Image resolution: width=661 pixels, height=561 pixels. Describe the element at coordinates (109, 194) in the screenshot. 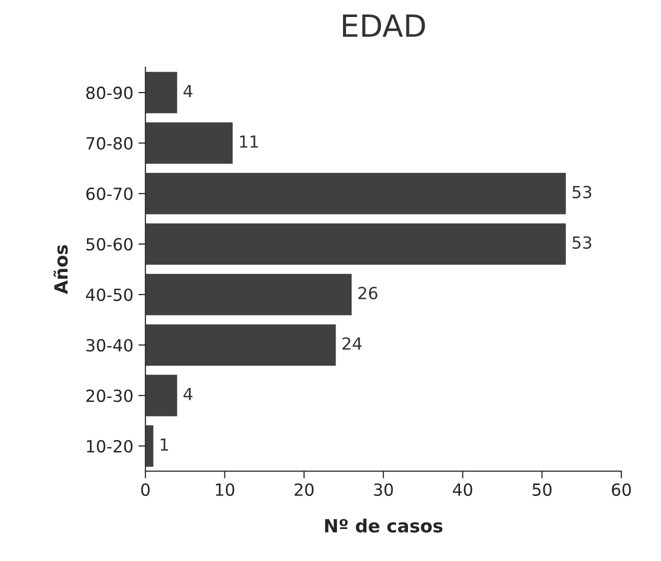

I see `y-tick-label: 60-70` at that location.